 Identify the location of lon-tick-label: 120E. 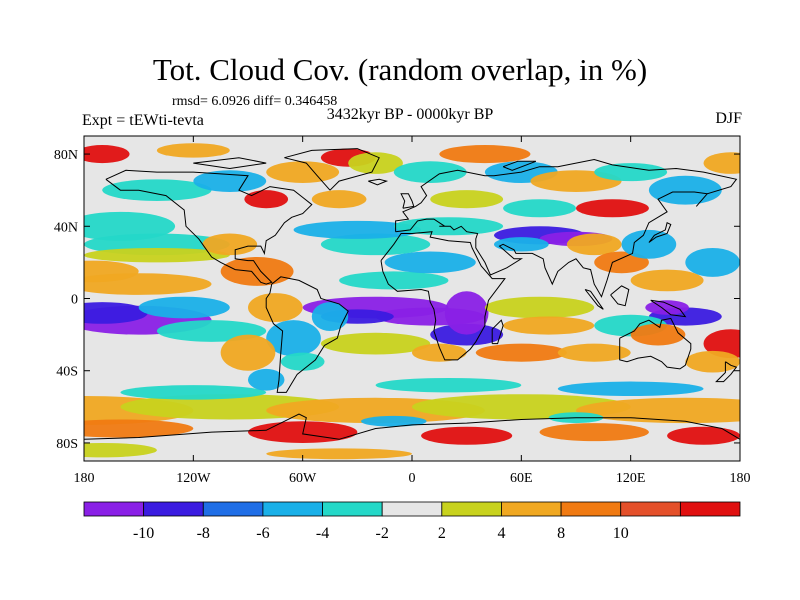
(631, 478).